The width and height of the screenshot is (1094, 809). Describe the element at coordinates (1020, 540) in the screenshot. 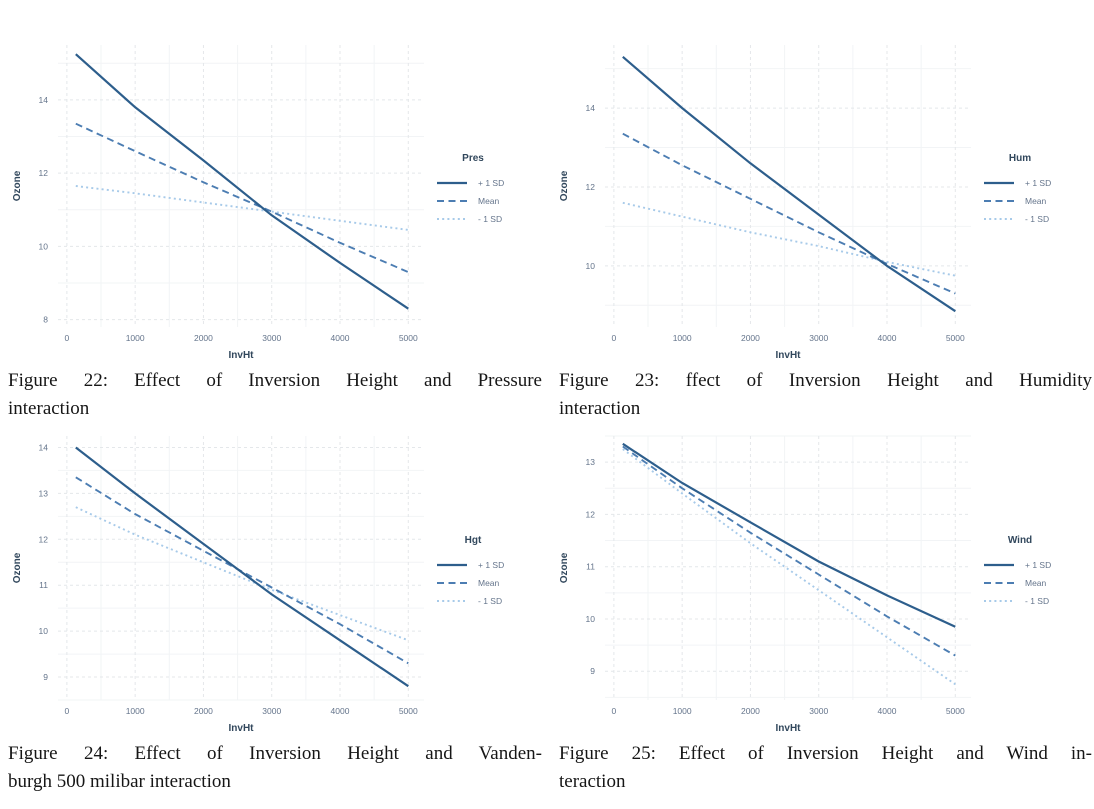

I see `legend-title: Wind` at that location.